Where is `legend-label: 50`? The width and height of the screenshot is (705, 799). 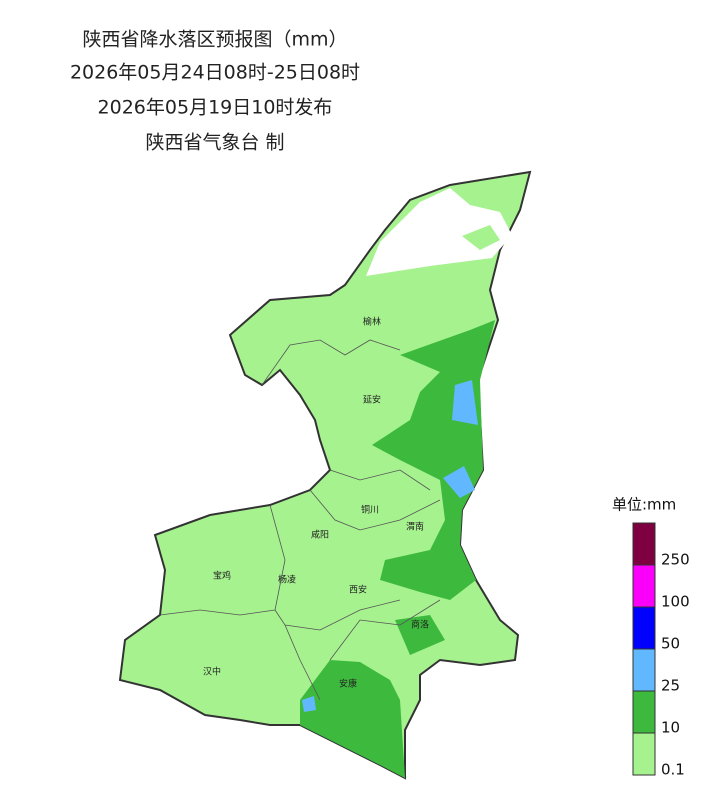
legend-label: 50 is located at coordinates (670, 644).